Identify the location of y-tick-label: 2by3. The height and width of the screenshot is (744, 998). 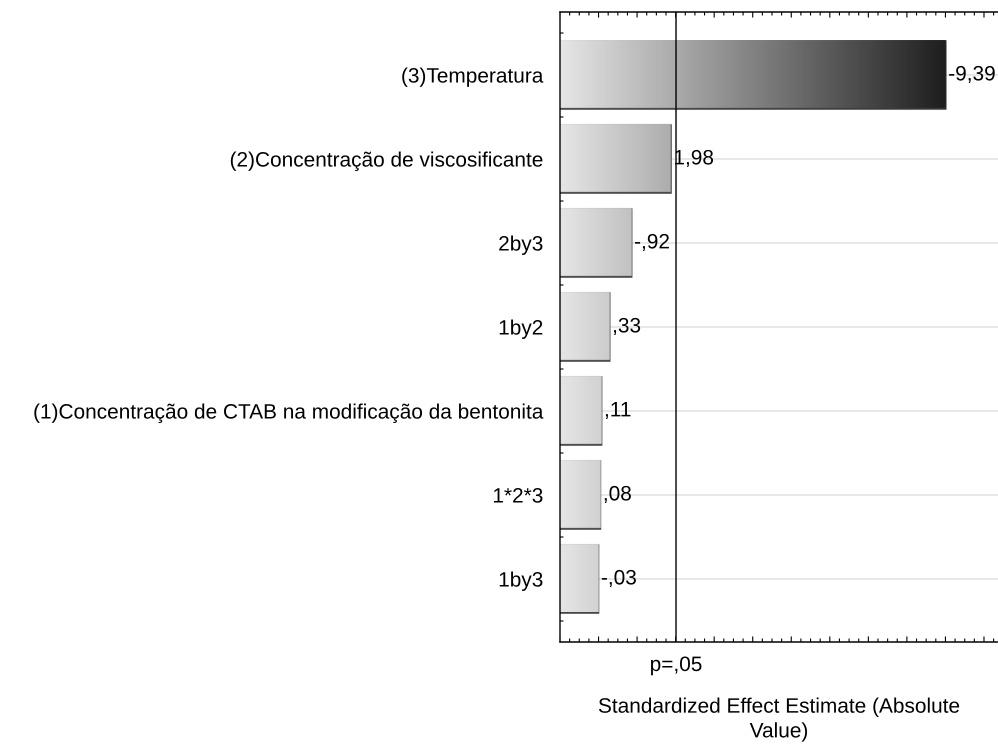
(520, 245).